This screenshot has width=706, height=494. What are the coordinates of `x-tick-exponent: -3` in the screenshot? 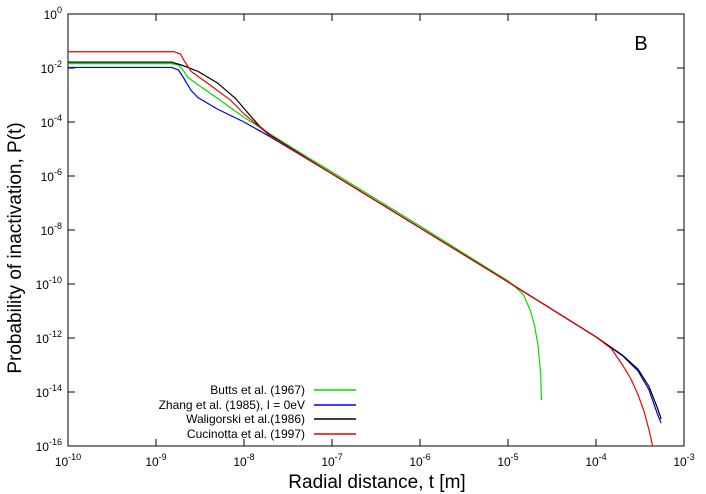 It's located at (691, 457).